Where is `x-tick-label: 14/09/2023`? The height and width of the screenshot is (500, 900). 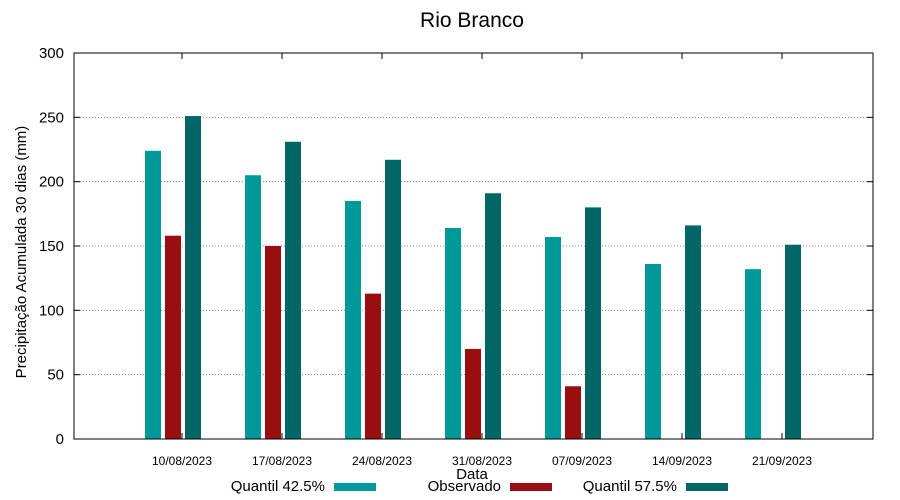 x-tick-label: 14/09/2023 is located at coordinates (682, 461).